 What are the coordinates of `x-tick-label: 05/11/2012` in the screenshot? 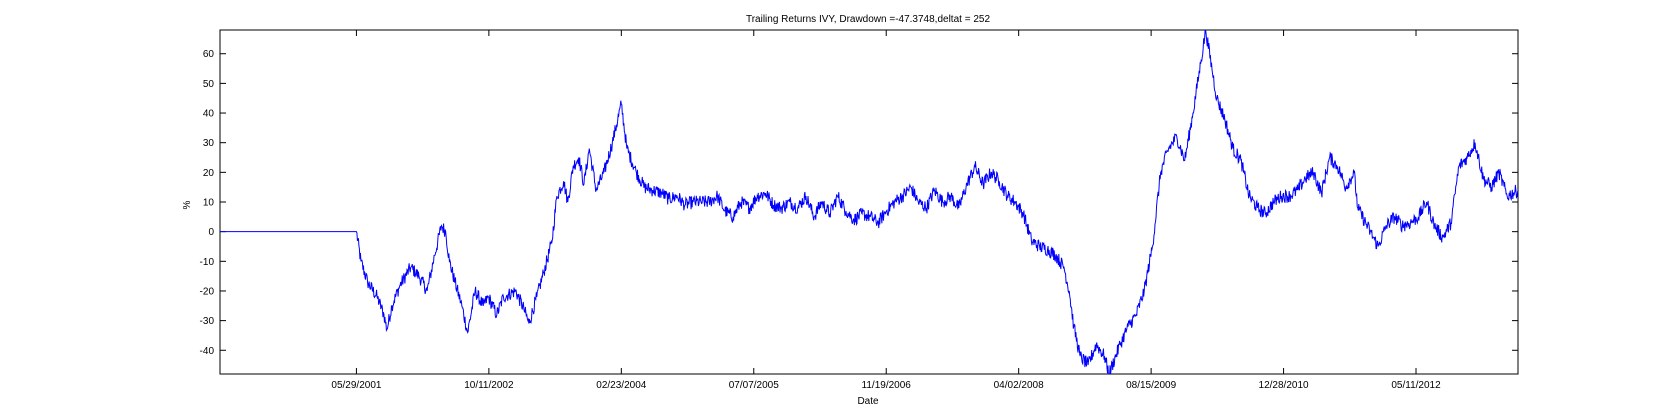 It's located at (1416, 385).